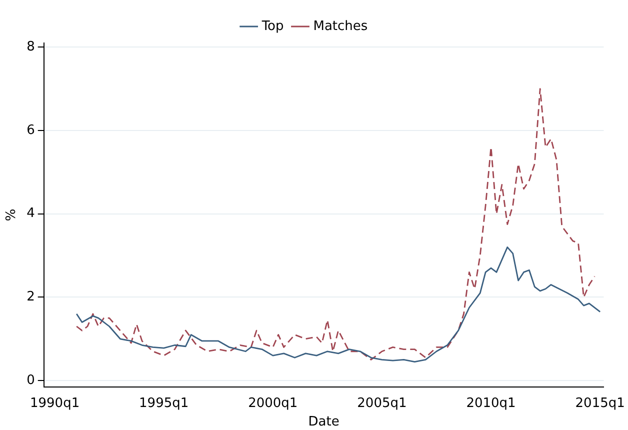 This screenshot has height=430, width=628. Describe the element at coordinates (30, 297) in the screenshot. I see `y-tick-label: 2` at that location.